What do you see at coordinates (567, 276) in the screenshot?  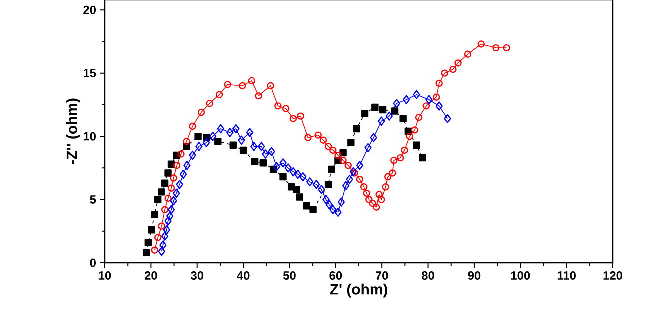 I see `x-tick-label: 110` at bounding box center [567, 276].